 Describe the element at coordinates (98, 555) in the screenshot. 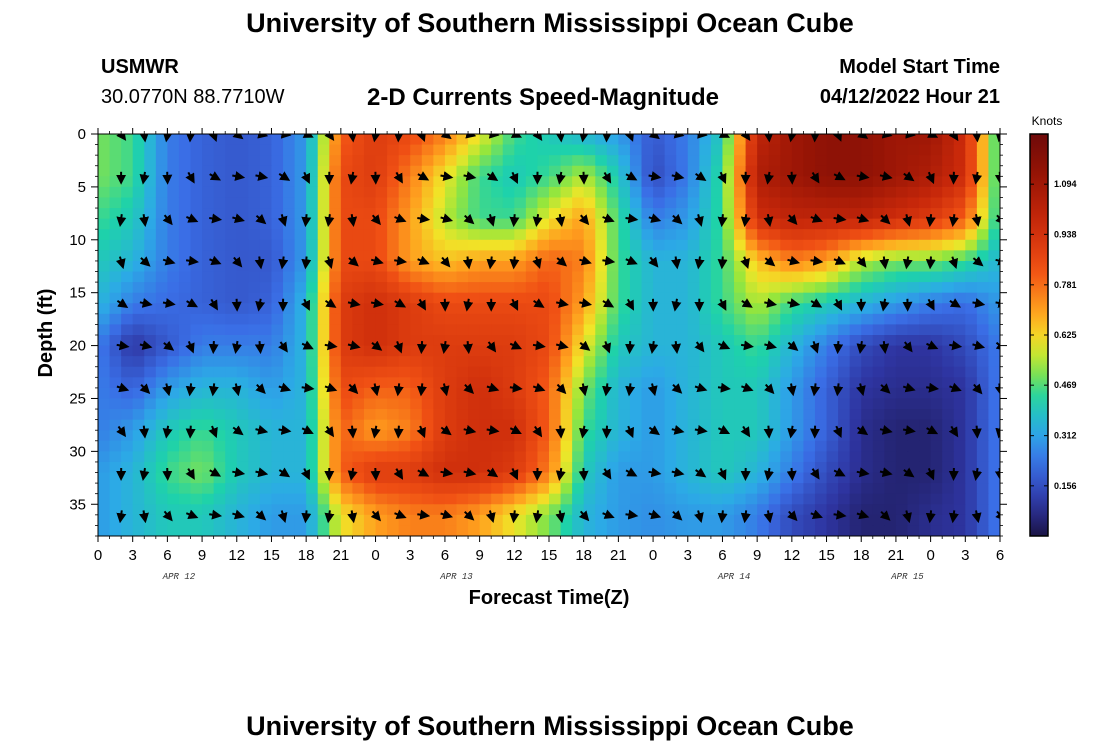

I see `x-tick-label: 0` at that location.